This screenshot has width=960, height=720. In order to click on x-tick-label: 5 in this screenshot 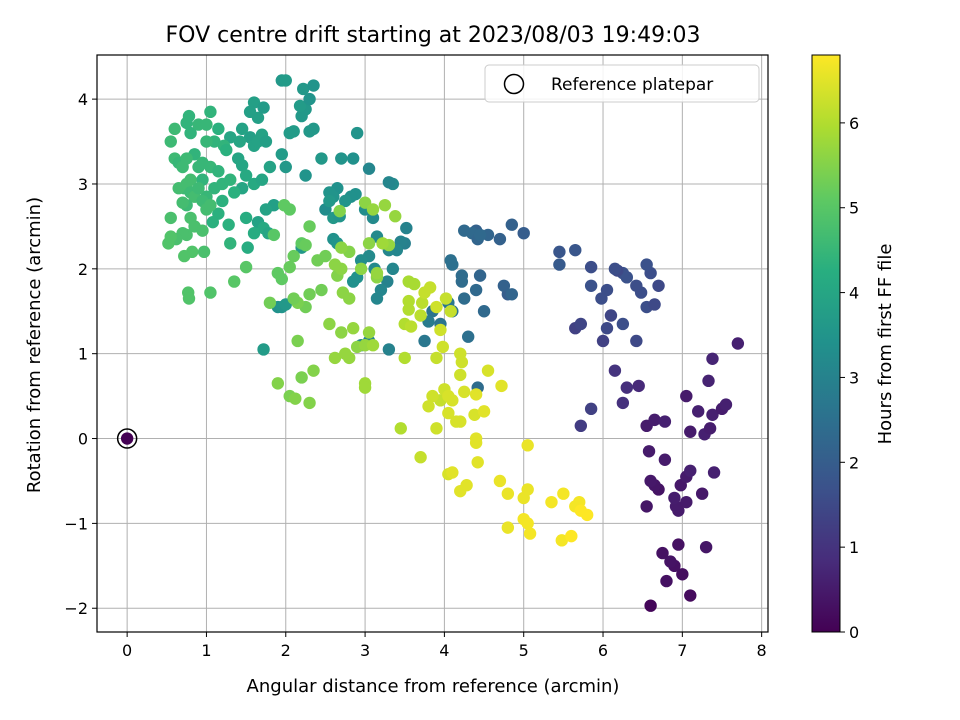, I will do `click(524, 650)`.